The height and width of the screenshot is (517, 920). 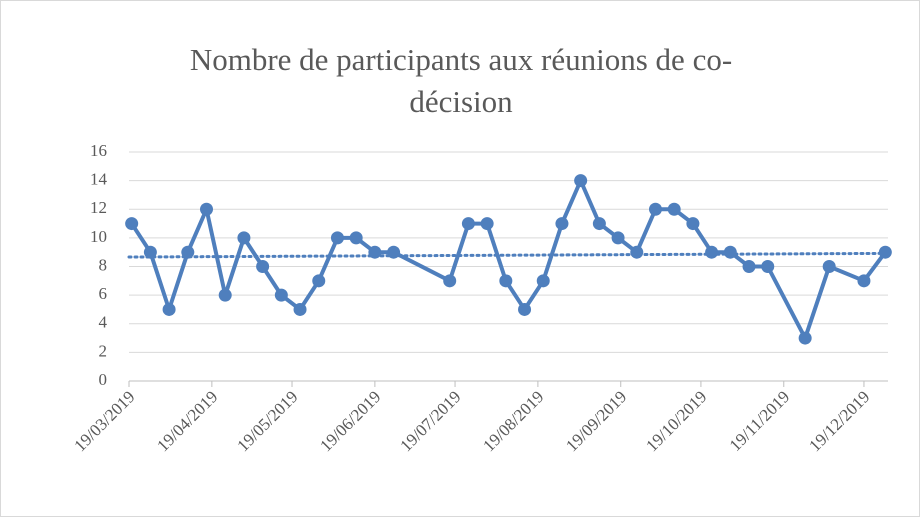 What do you see at coordinates (760, 421) in the screenshot?
I see `x-tick-label: 19/11/2019` at bounding box center [760, 421].